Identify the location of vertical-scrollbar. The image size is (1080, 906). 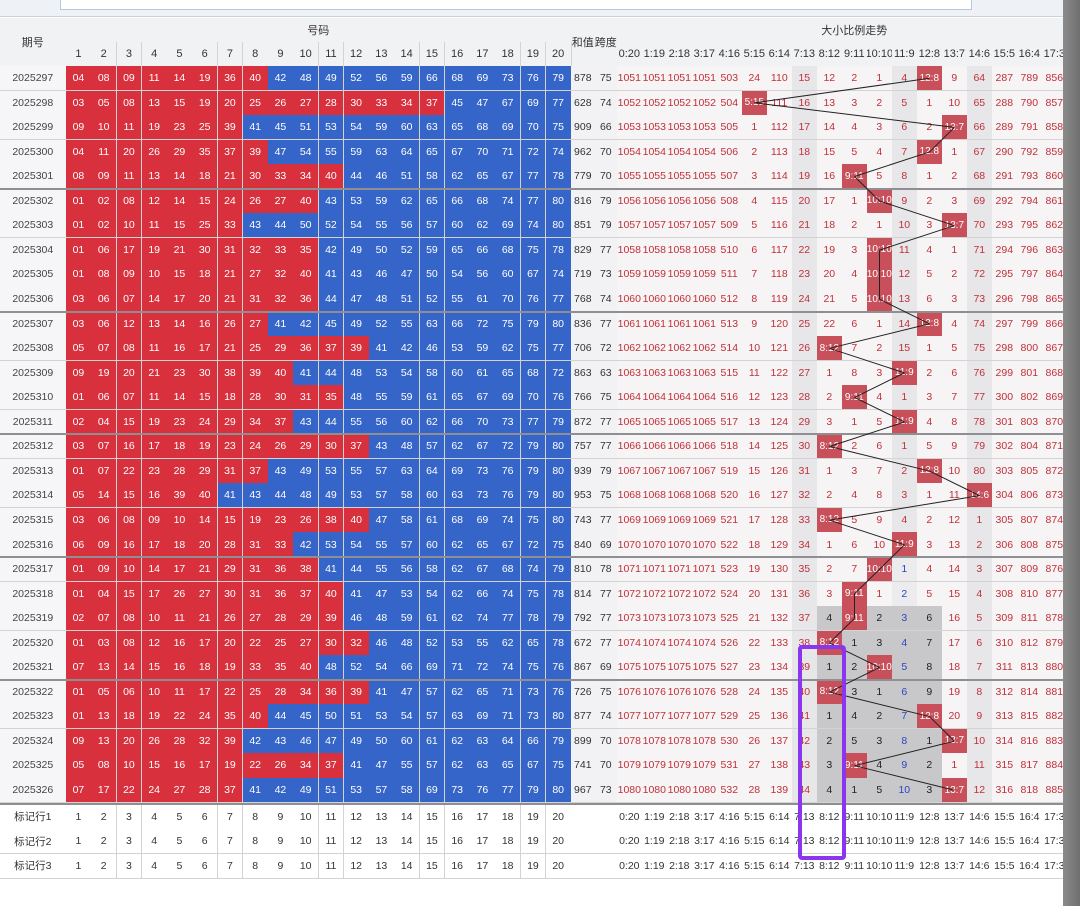
(1071, 453).